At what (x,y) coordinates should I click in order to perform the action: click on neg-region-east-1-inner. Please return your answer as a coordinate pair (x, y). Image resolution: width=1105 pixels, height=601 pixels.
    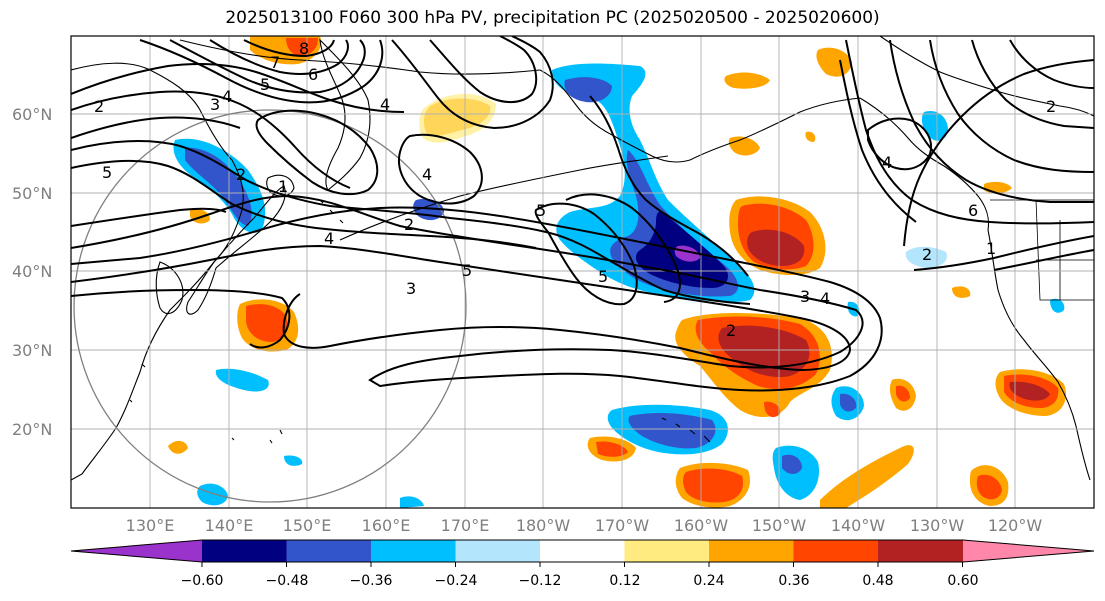
    Looking at the image, I should click on (792, 464).